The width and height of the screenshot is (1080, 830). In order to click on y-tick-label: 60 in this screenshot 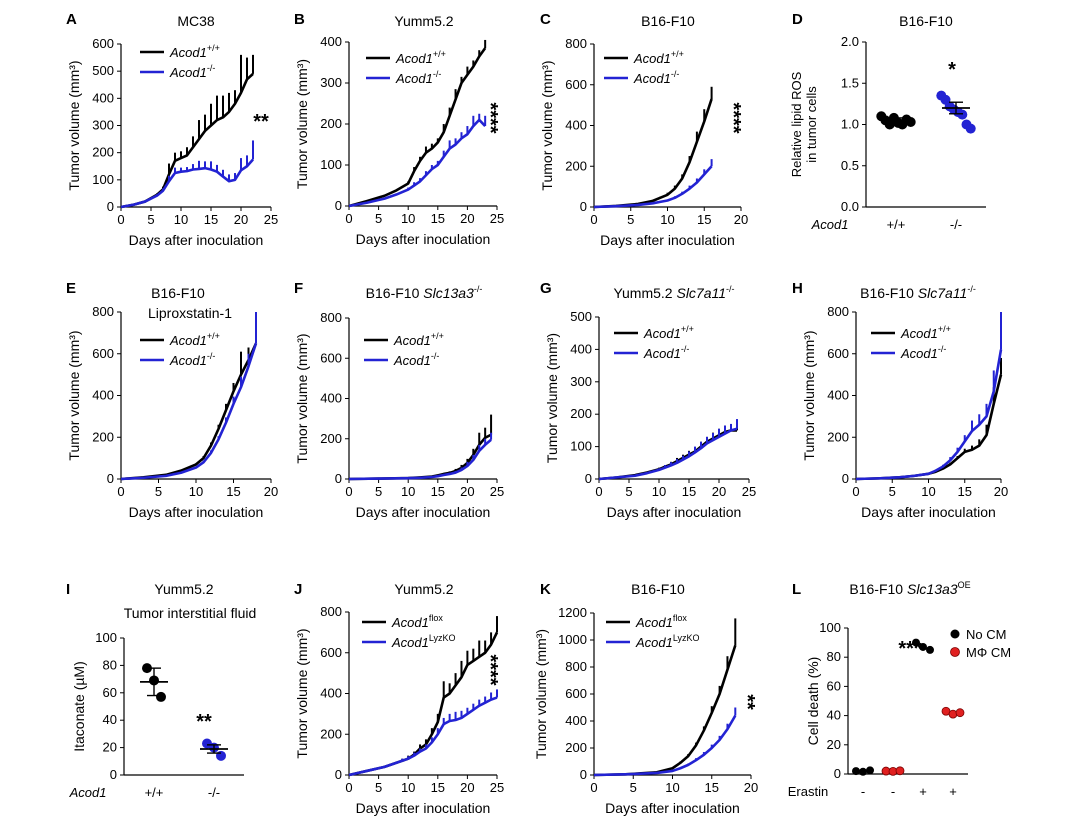, I will do `click(834, 685)`.